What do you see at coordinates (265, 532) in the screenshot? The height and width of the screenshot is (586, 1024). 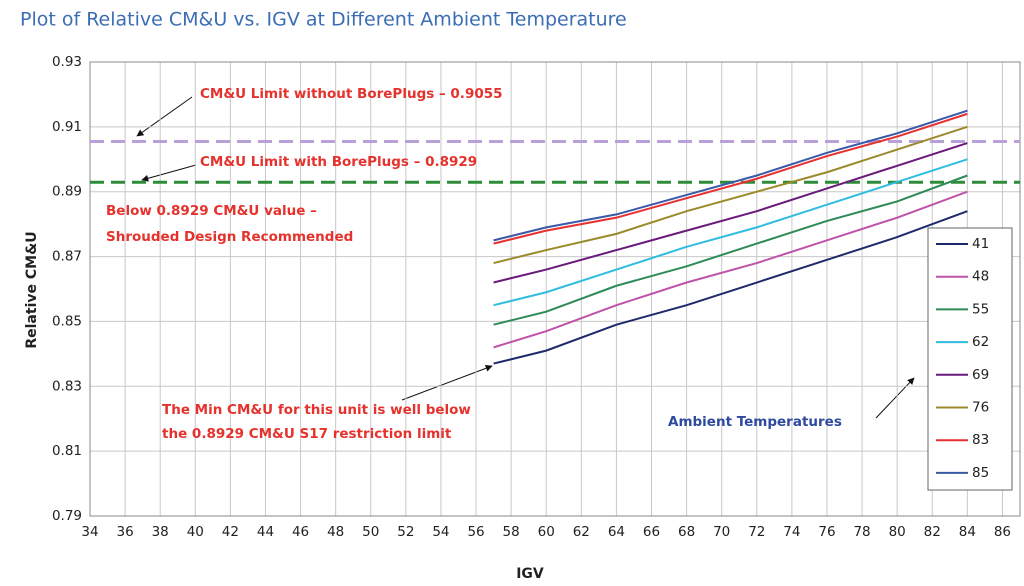 I see `x-tick-label: 44` at bounding box center [265, 532].